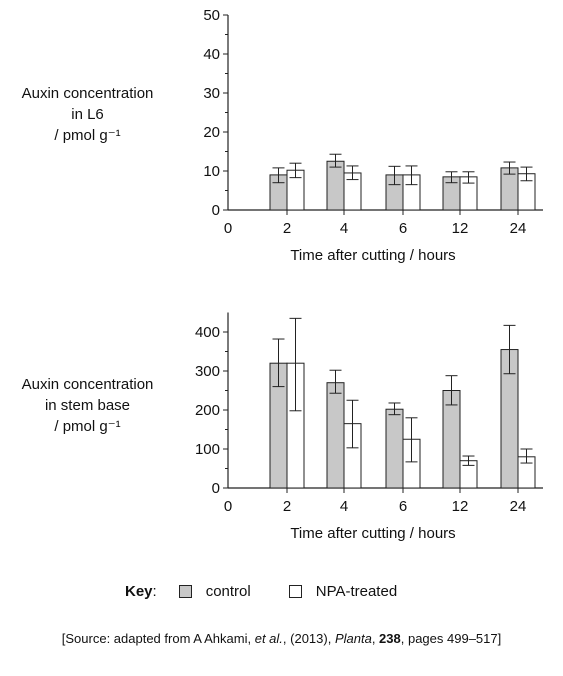  Describe the element at coordinates (211, 132) in the screenshot. I see `y-tick-label: 20` at that location.